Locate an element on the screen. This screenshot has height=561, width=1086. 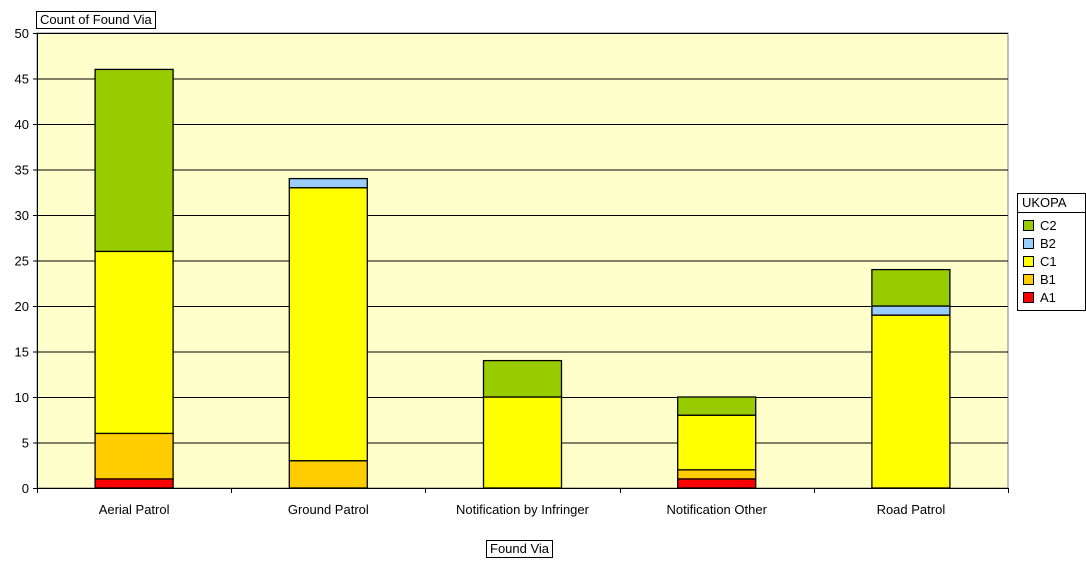
y-tick-label: 10 is located at coordinates (22, 397).